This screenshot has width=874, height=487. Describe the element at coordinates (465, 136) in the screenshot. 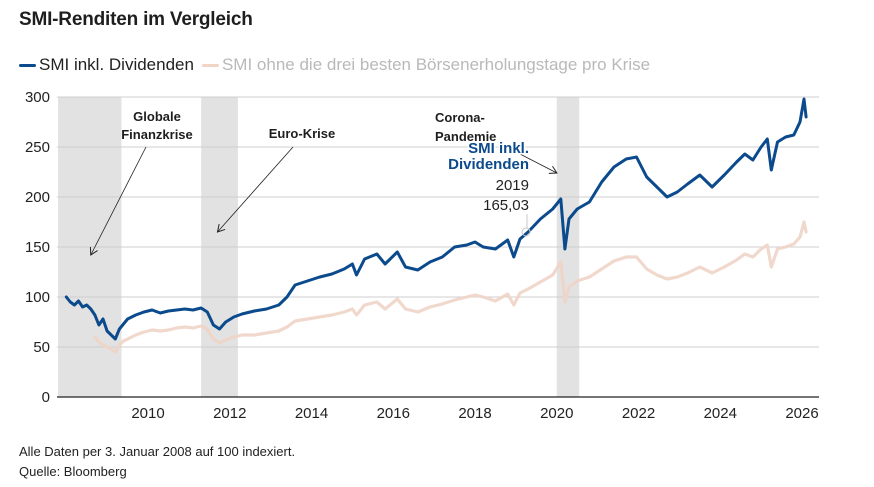

I see `annotation-label-corona: Pandemie` at that location.